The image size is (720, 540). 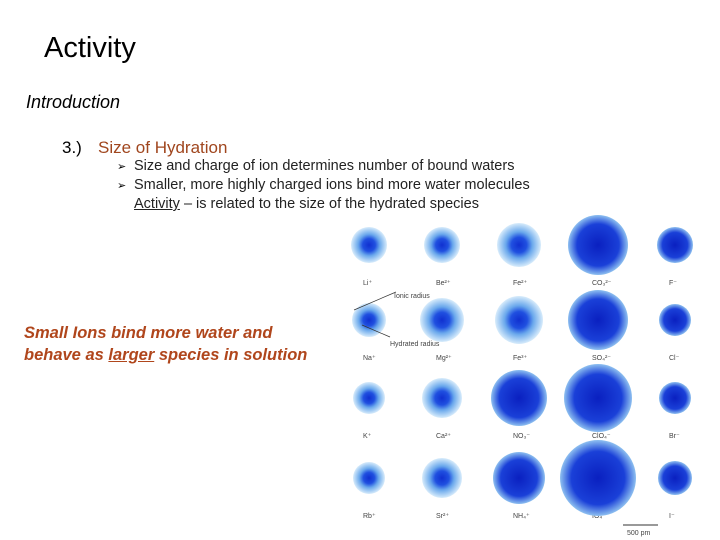 I want to click on ion-label: Mg²⁺, so click(x=444, y=358).